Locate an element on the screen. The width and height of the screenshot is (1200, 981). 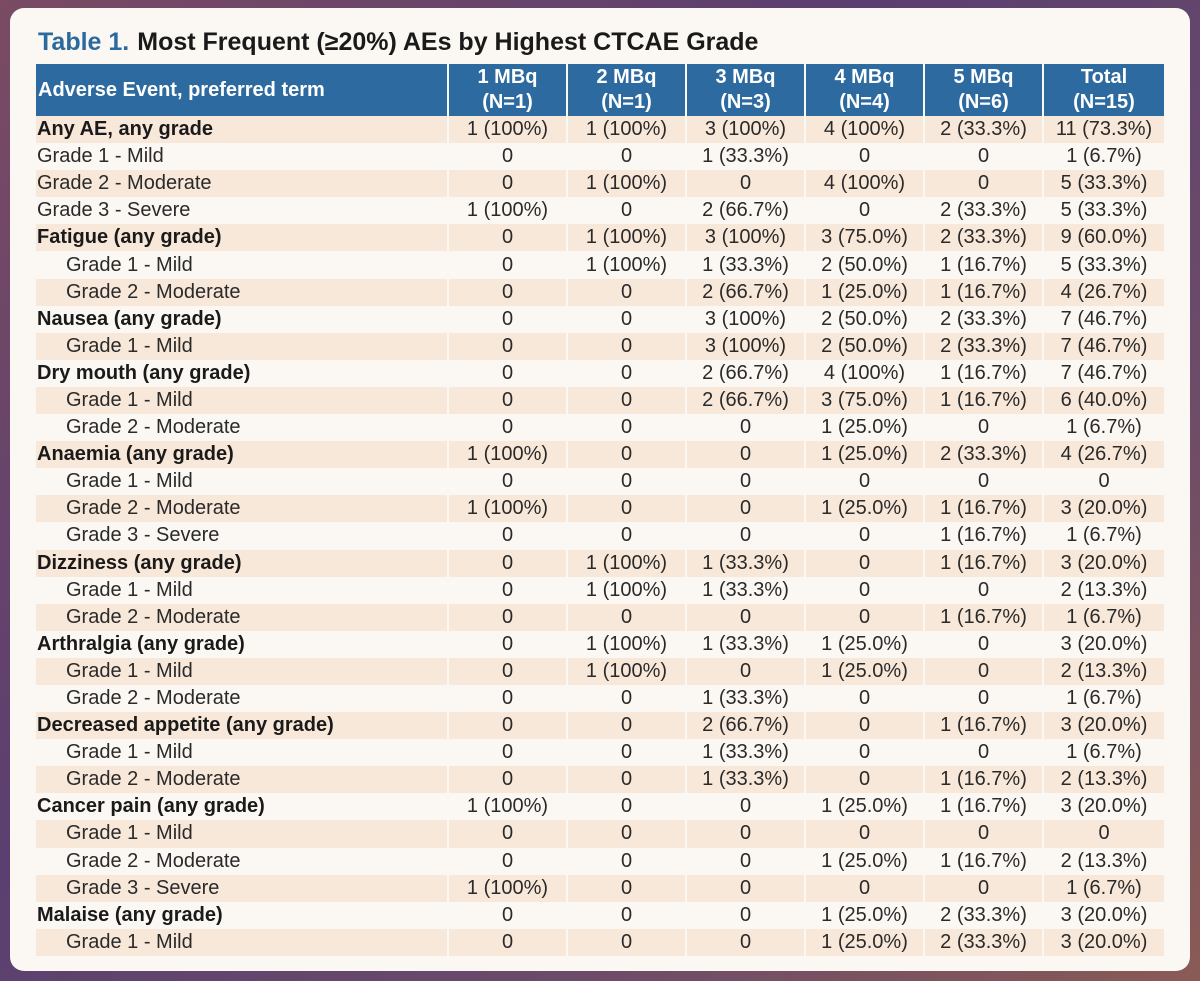
cell-4-mbq: 3 (75.0%) is located at coordinates (864, 400).